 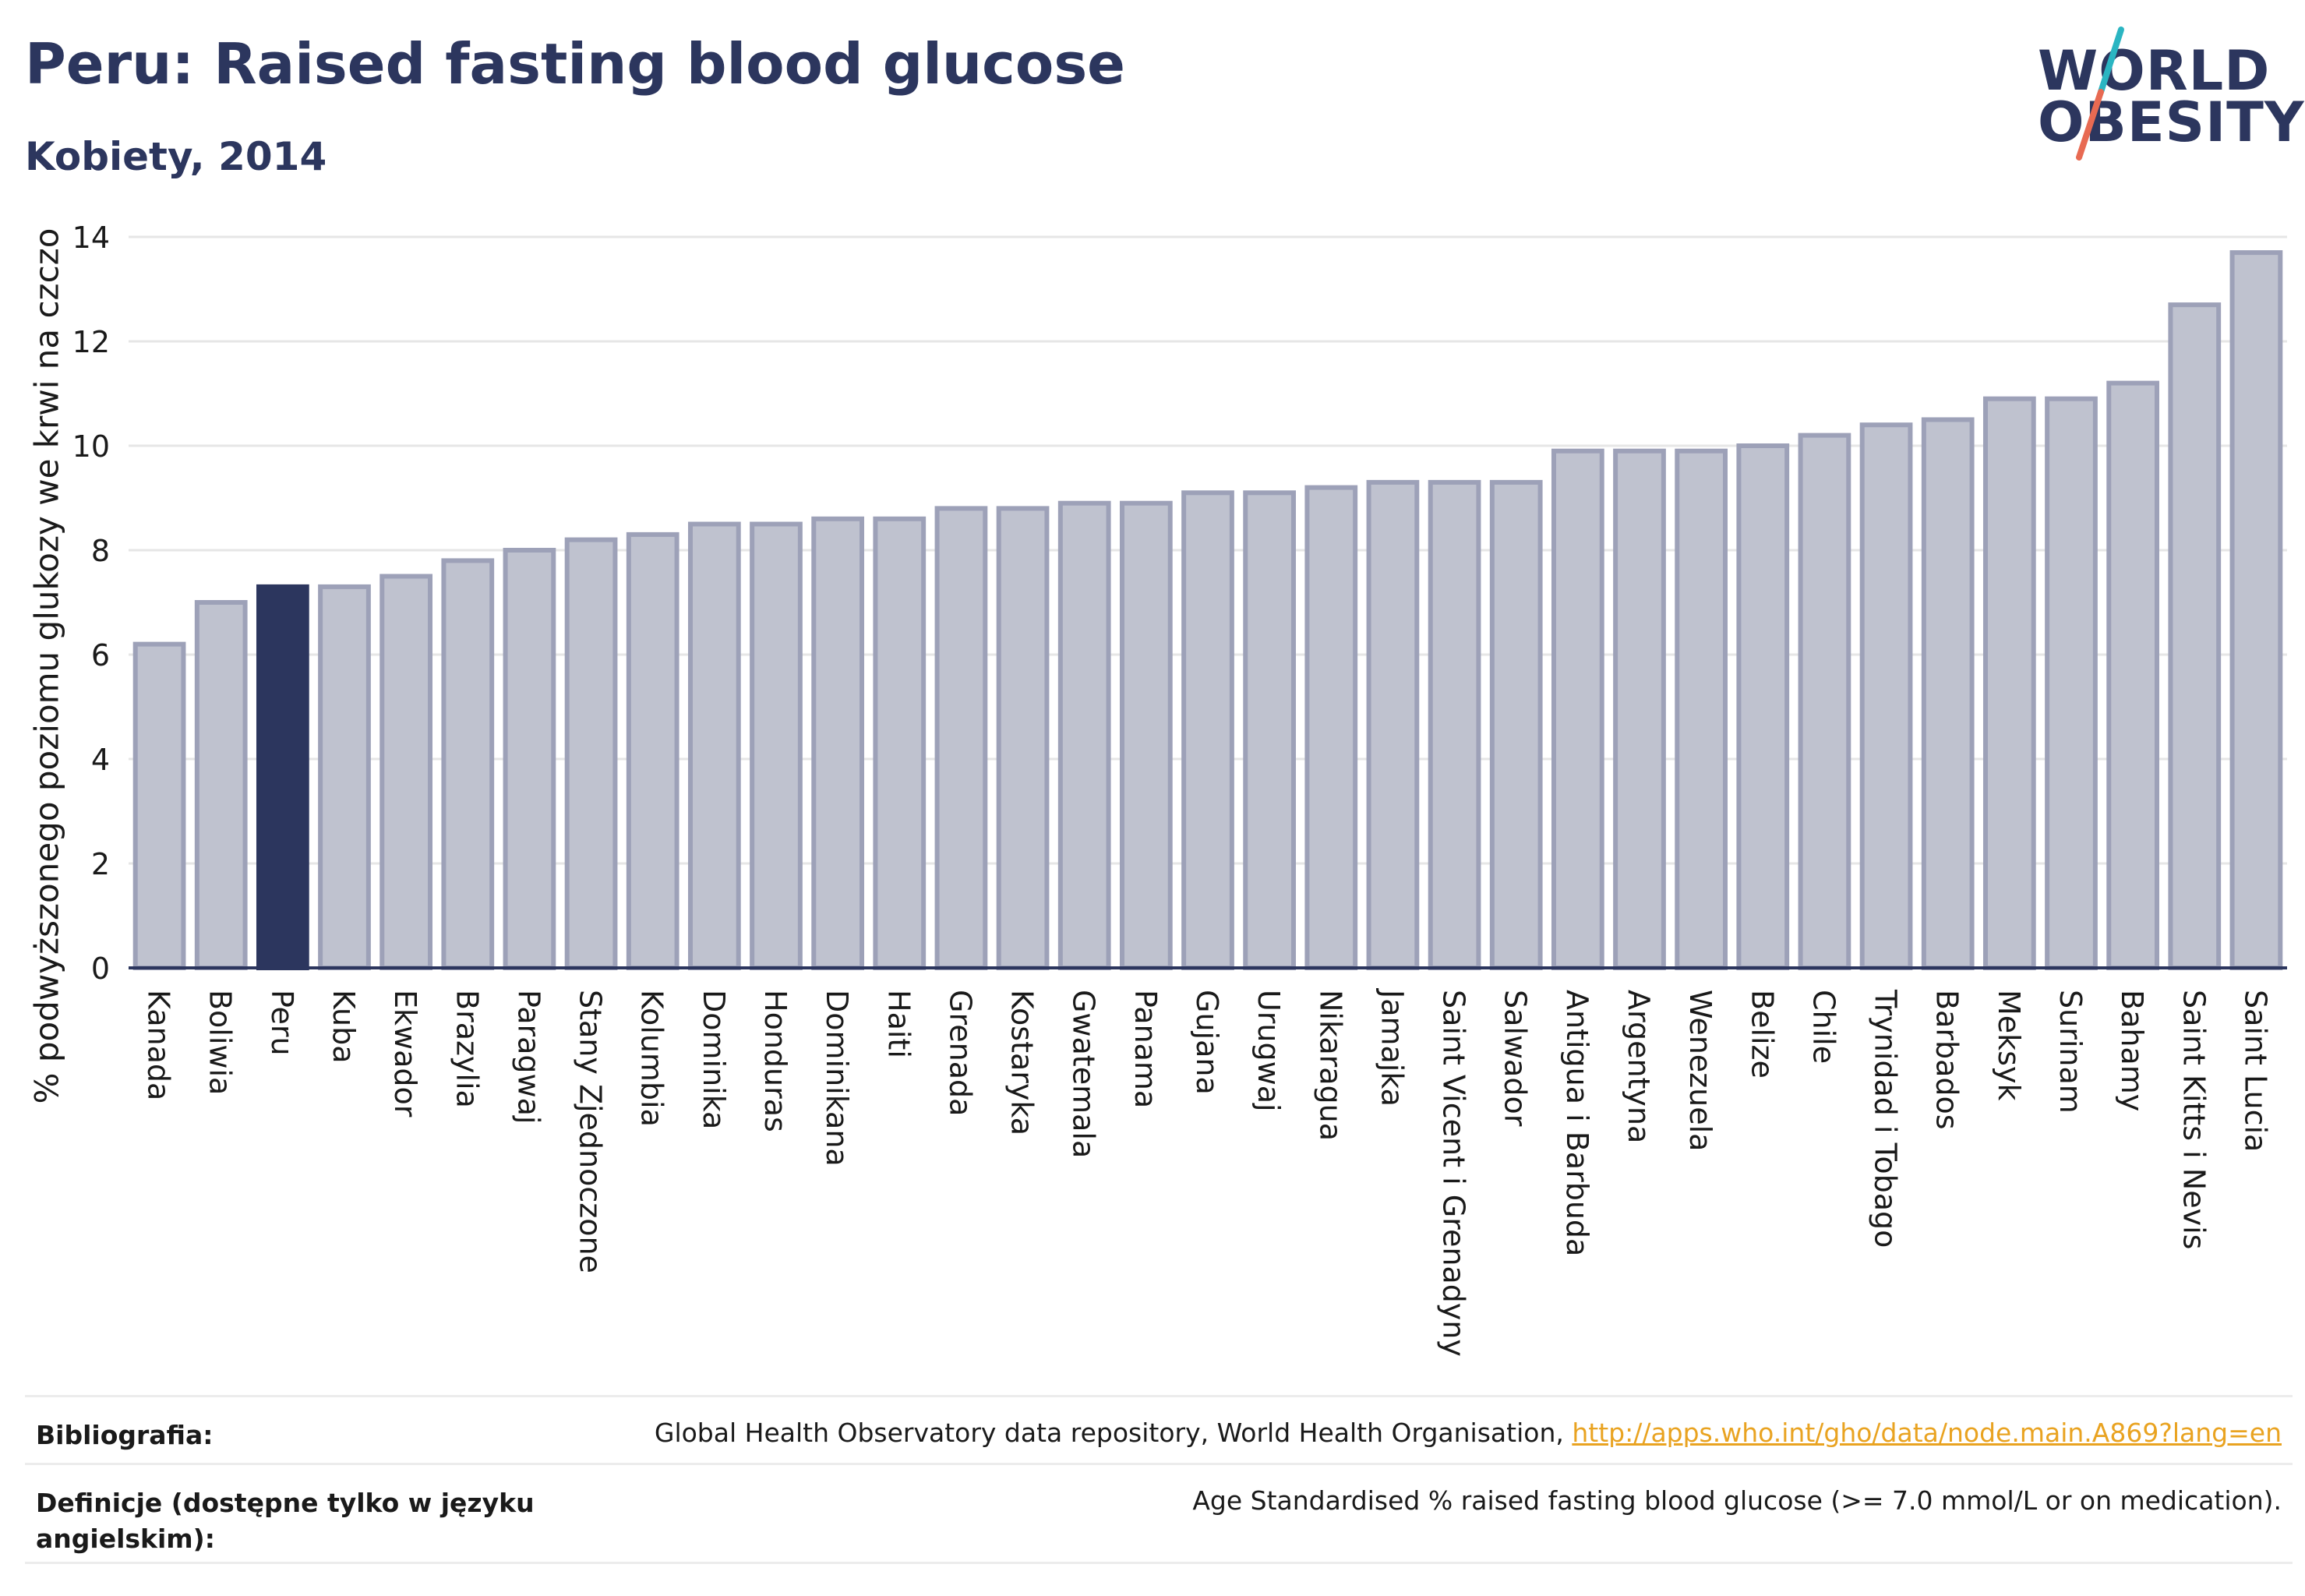 I want to click on y-tick-label: 10, so click(x=91, y=446).